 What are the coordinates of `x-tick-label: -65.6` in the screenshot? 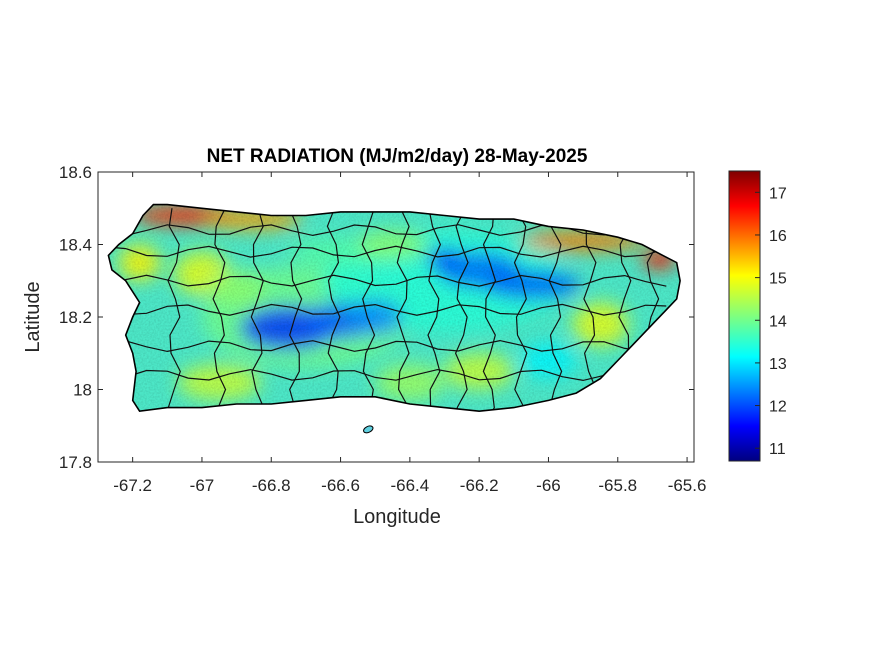 It's located at (687, 485).